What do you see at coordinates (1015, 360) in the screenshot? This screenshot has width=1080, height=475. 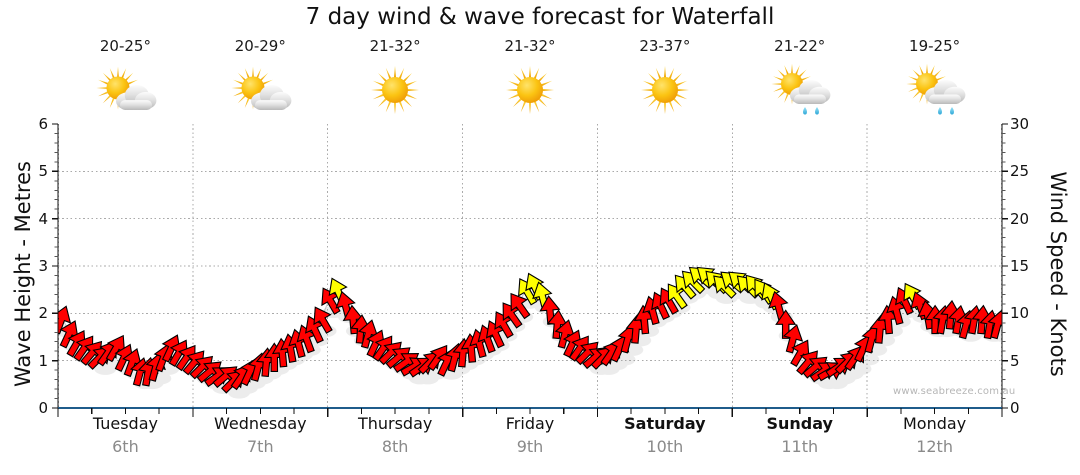 I see `right-axis-tick-label: 5` at bounding box center [1015, 360].